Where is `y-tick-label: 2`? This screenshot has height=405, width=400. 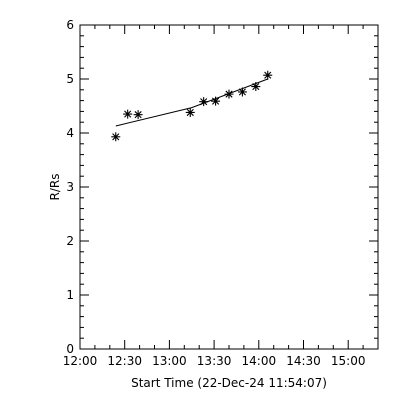 y-tick-label: 2 is located at coordinates (70, 241).